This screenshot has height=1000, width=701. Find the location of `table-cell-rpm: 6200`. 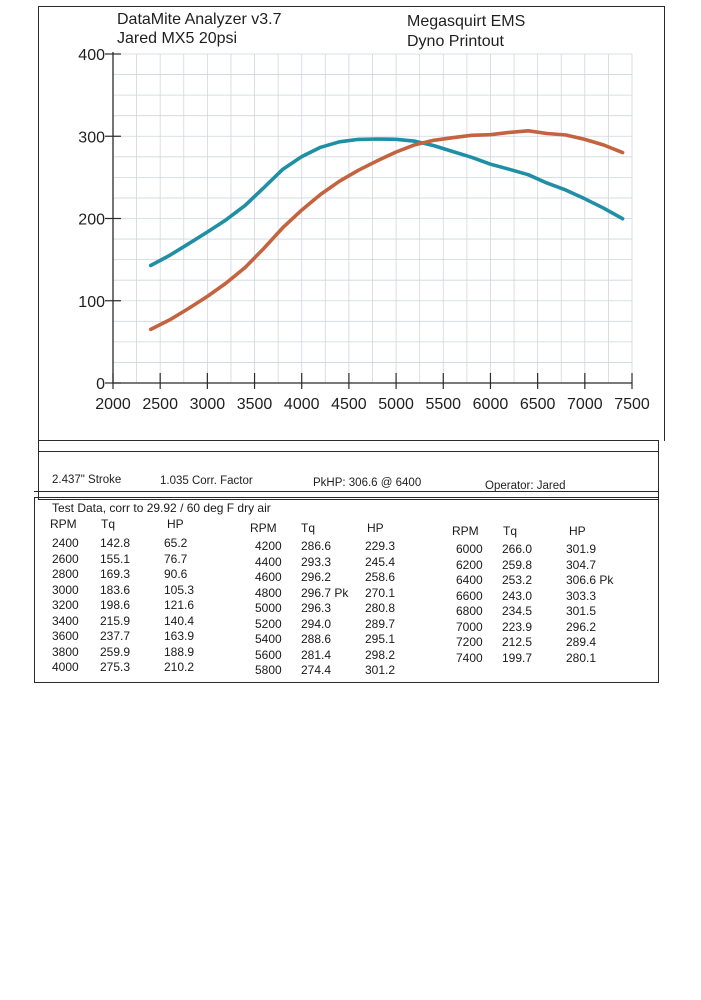

table-cell-rpm: 6200 is located at coordinates (469, 564).